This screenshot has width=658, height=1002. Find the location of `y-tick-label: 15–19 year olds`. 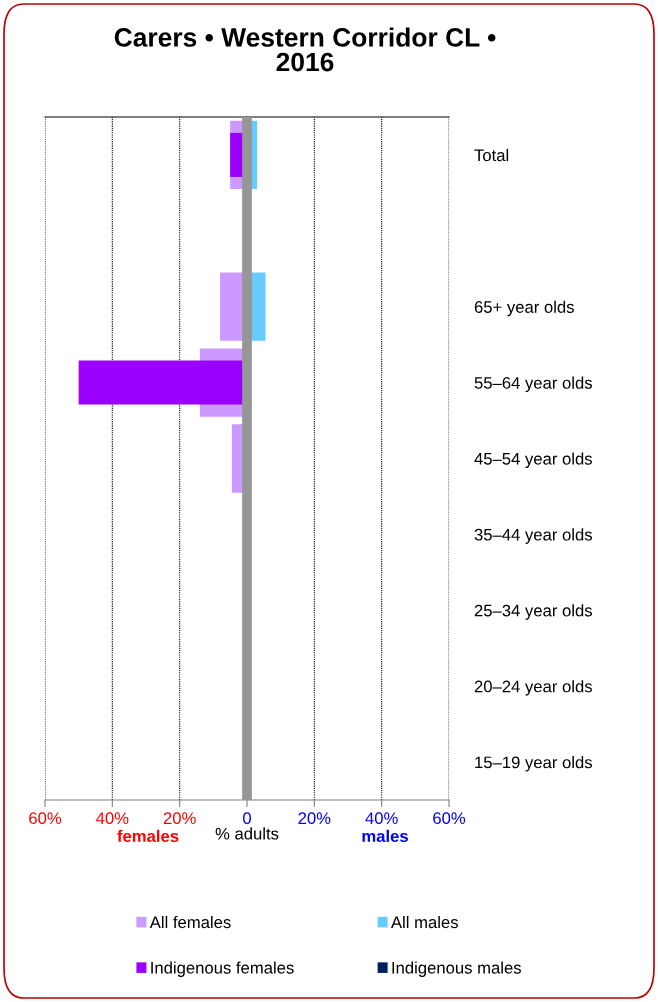

y-tick-label: 15–19 year olds is located at coordinates (533, 764).